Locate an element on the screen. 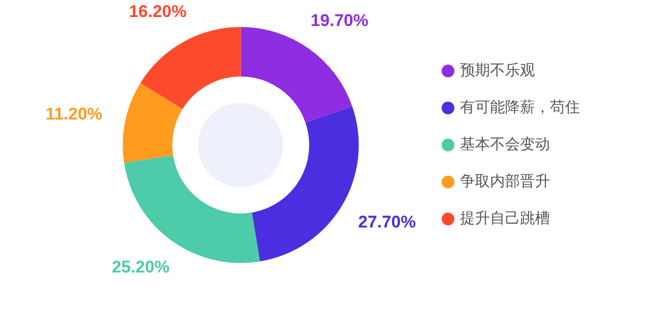  data-label: 27.70% is located at coordinates (387, 222).